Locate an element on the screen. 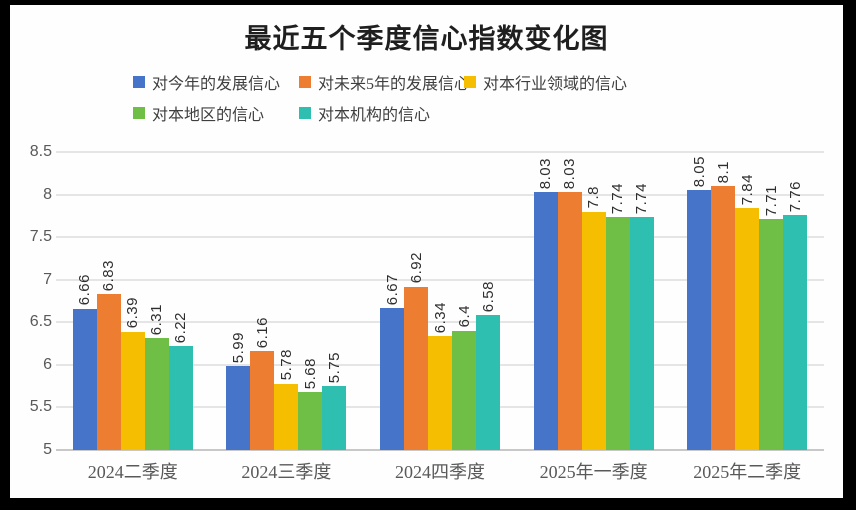 The width and height of the screenshot is (856, 510). bar-value-text: 7.84 is located at coordinates (747, 189).